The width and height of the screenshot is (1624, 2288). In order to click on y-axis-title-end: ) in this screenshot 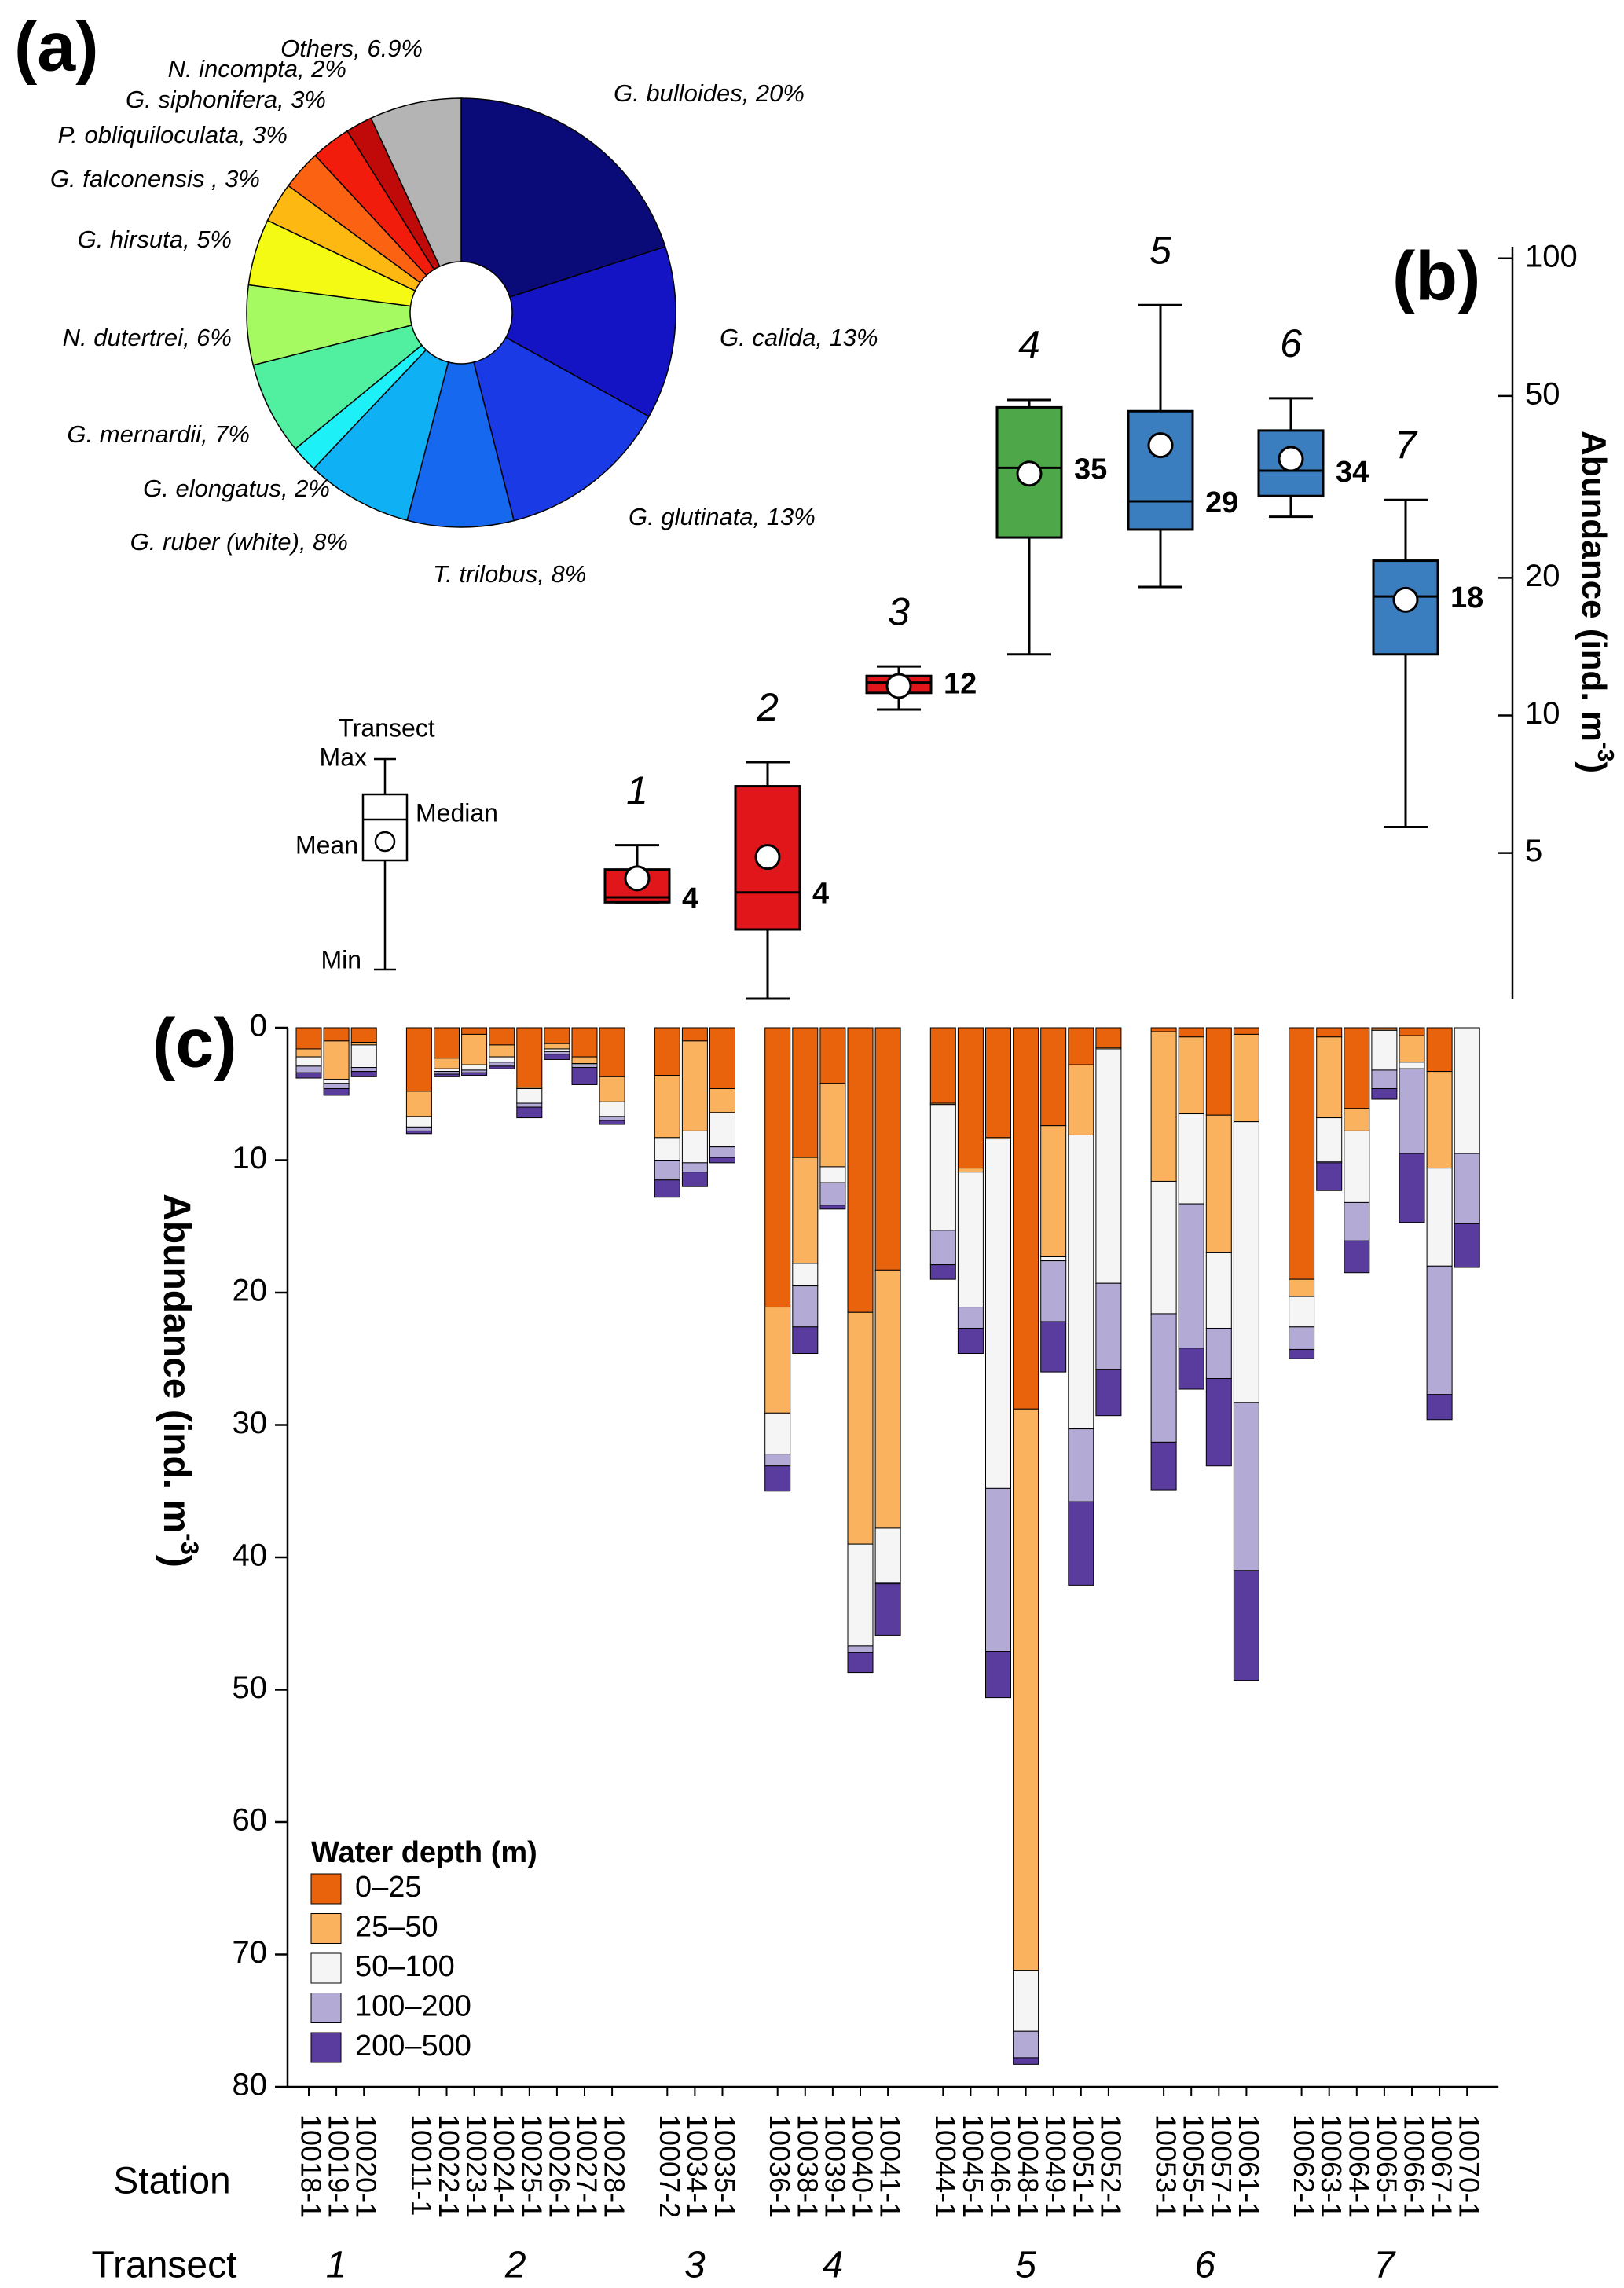, I will do `click(1594, 767)`.